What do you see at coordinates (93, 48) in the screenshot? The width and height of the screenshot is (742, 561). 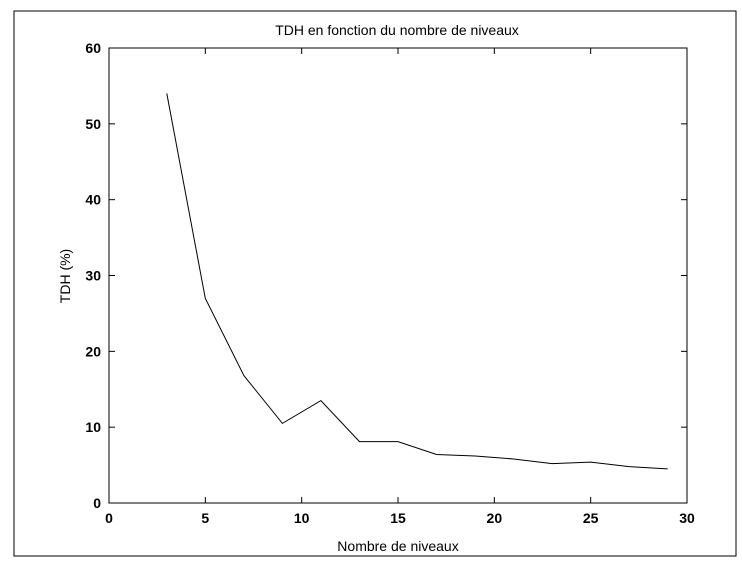 I see `y-tick-label: 60` at bounding box center [93, 48].